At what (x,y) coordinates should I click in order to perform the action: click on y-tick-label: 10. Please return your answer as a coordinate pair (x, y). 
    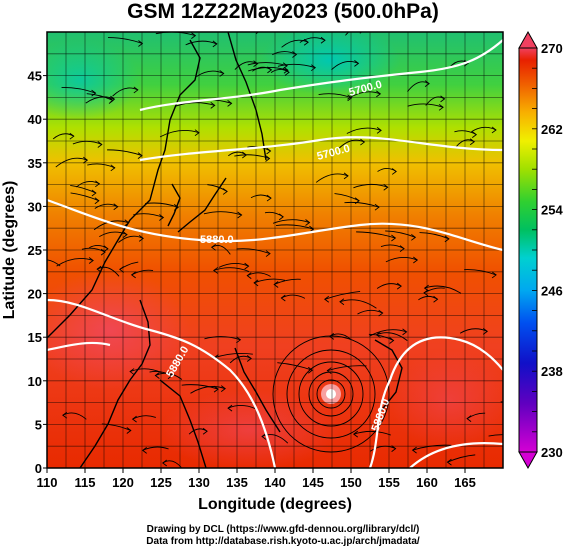
    Looking at the image, I should click on (35, 381).